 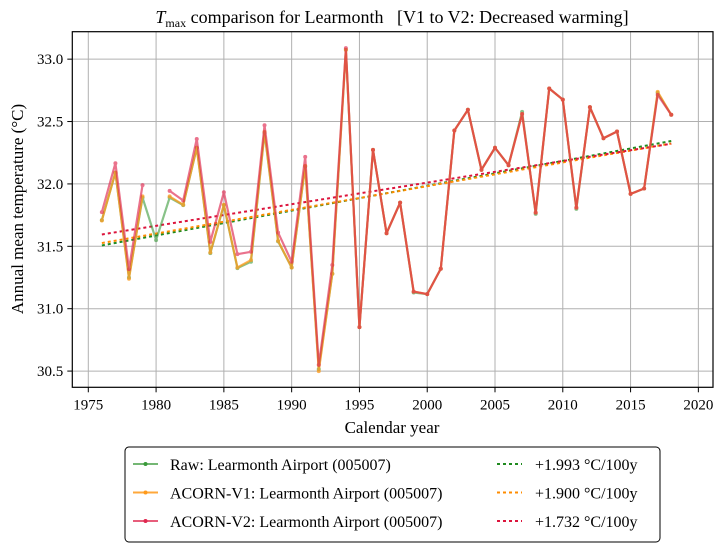 I want to click on x-tick-label: 1990, so click(x=292, y=405).